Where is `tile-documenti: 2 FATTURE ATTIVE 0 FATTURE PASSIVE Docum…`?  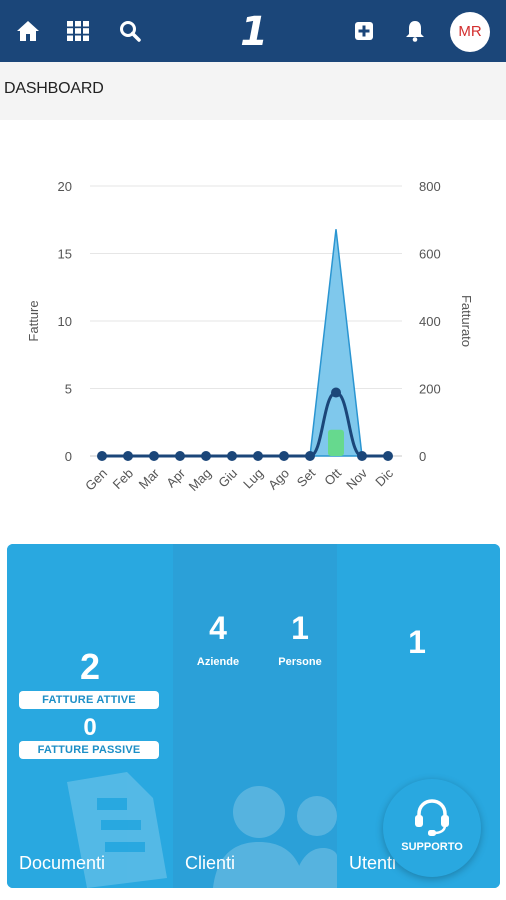 tile-documenti: 2 FATTURE ATTIVE 0 FATTURE PASSIVE Docum… is located at coordinates (90, 716).